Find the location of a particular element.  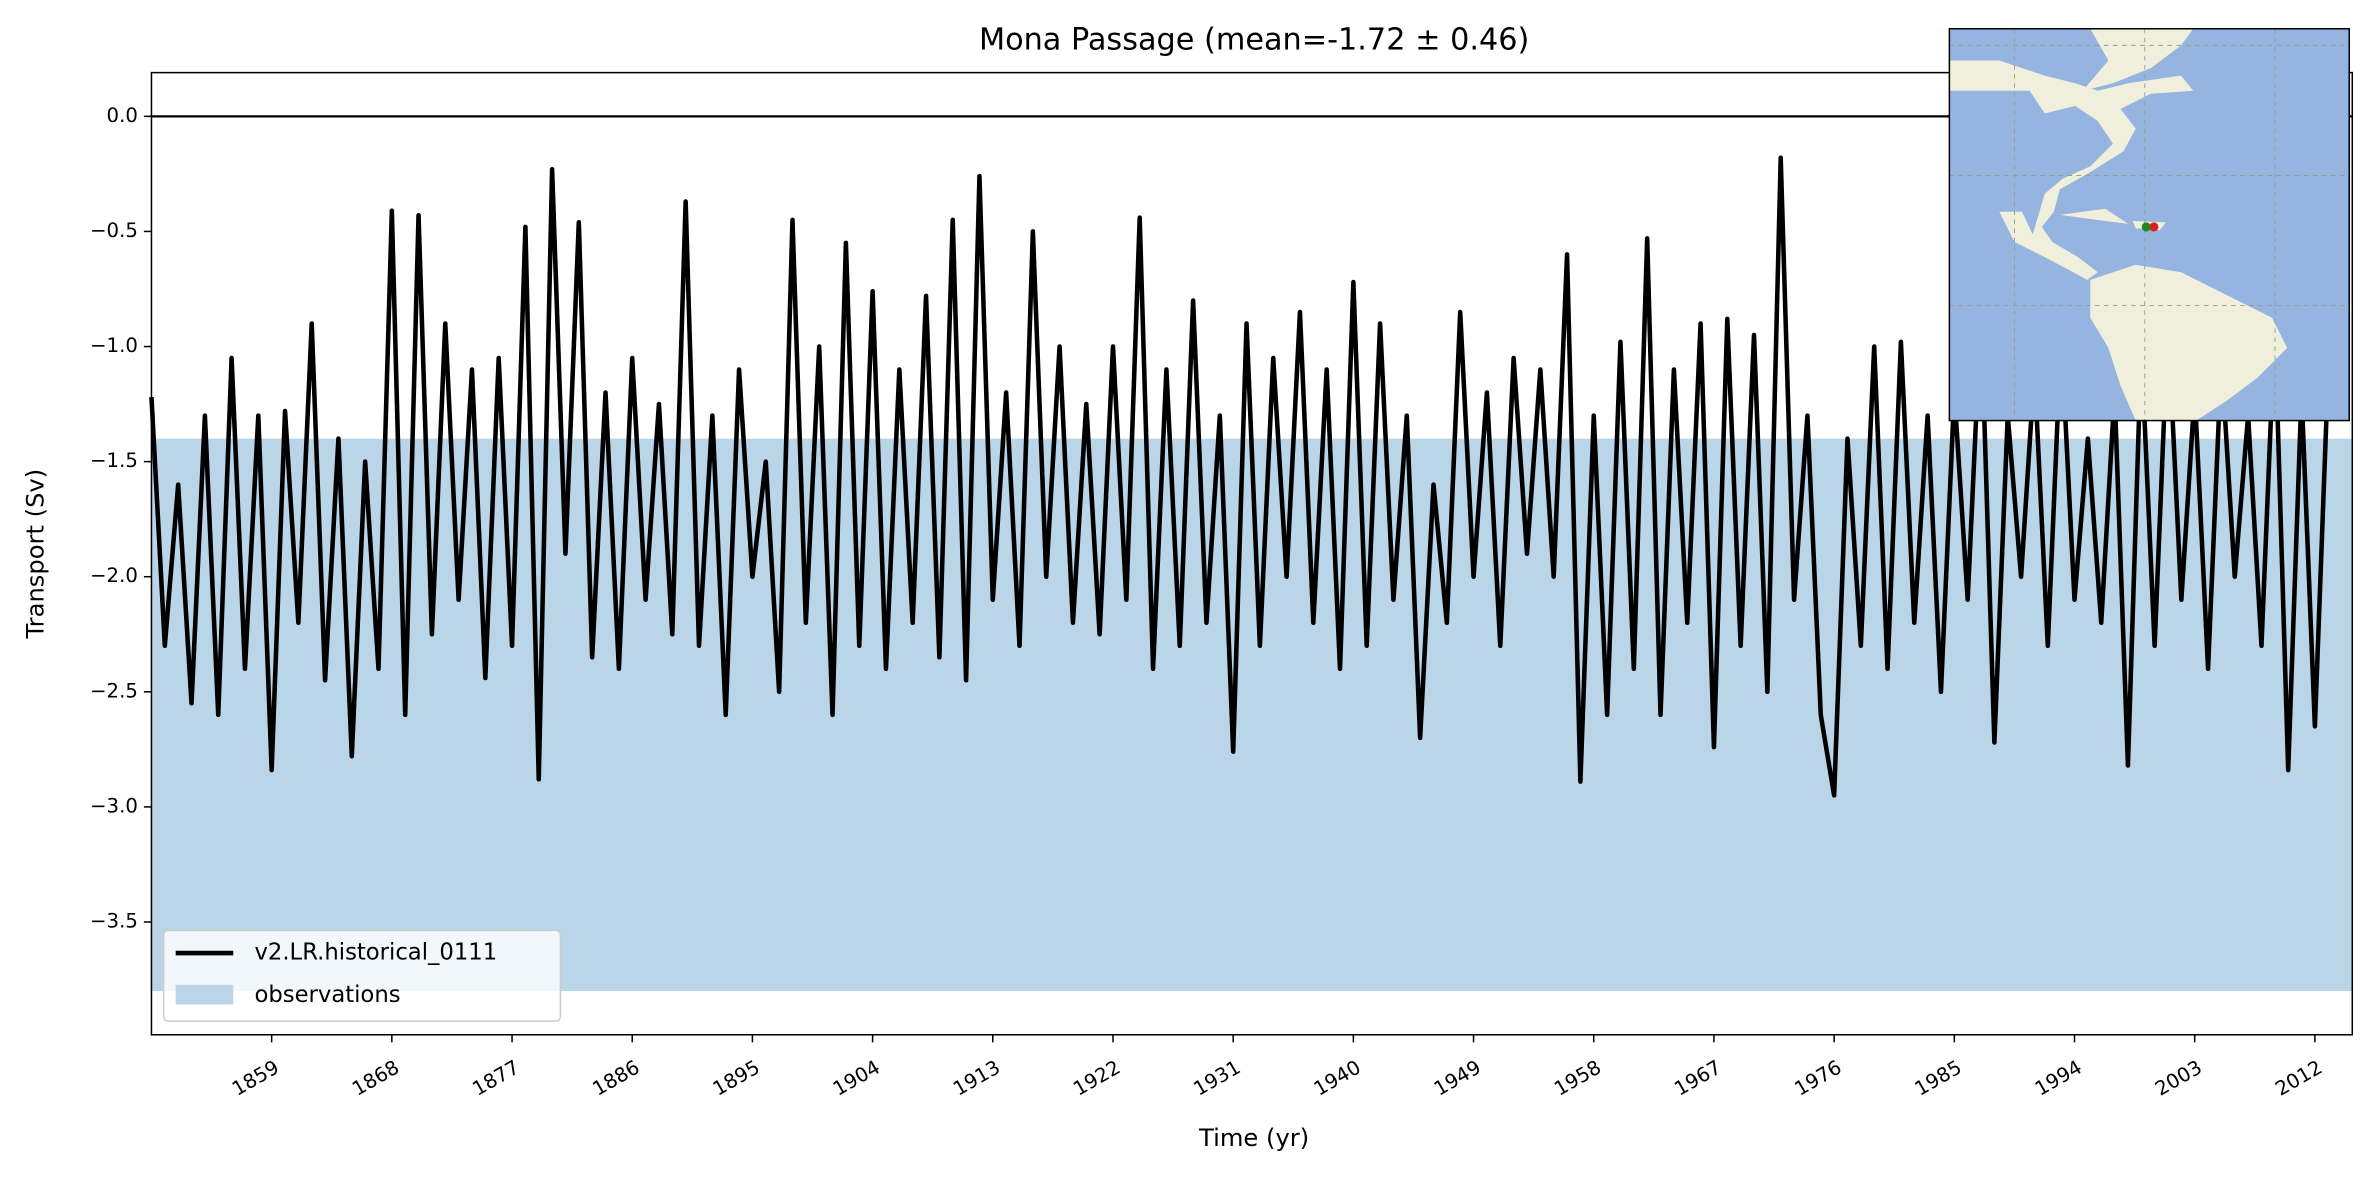

x-tick-label: 1994 is located at coordinates (2058, 1078).